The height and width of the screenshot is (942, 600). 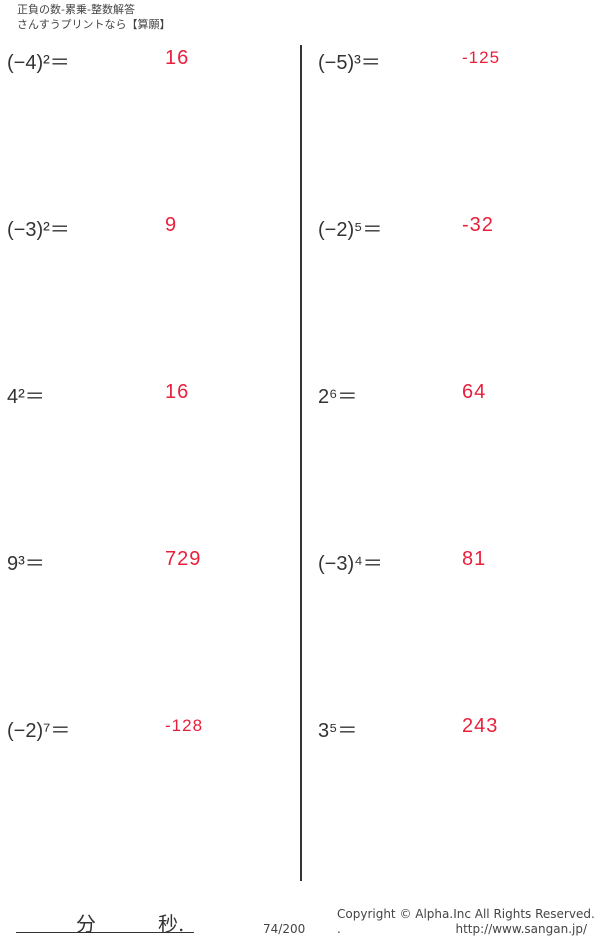 What do you see at coordinates (521, 929) in the screenshot?
I see `site-url: http://www.sangan.jp/` at bounding box center [521, 929].